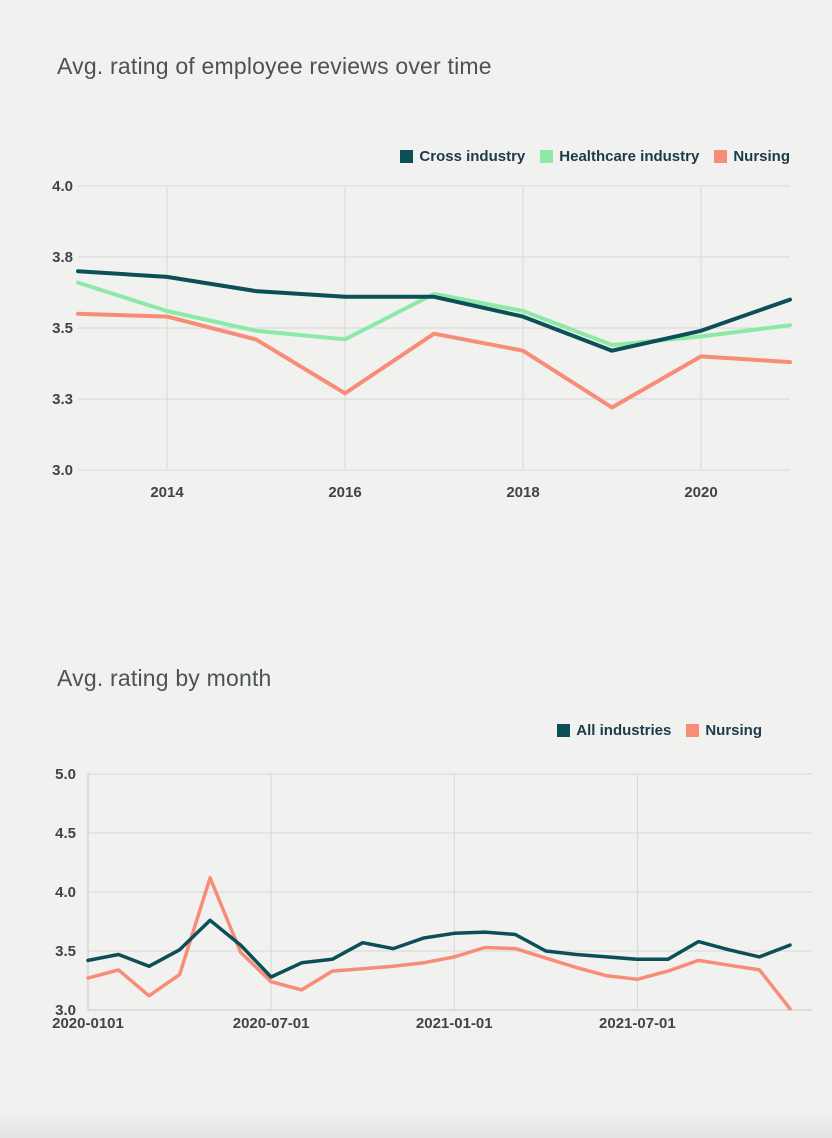 The height and width of the screenshot is (1138, 832). Describe the element at coordinates (271, 1023) in the screenshot. I see `x-tick-label: 2020-07-01` at that location.